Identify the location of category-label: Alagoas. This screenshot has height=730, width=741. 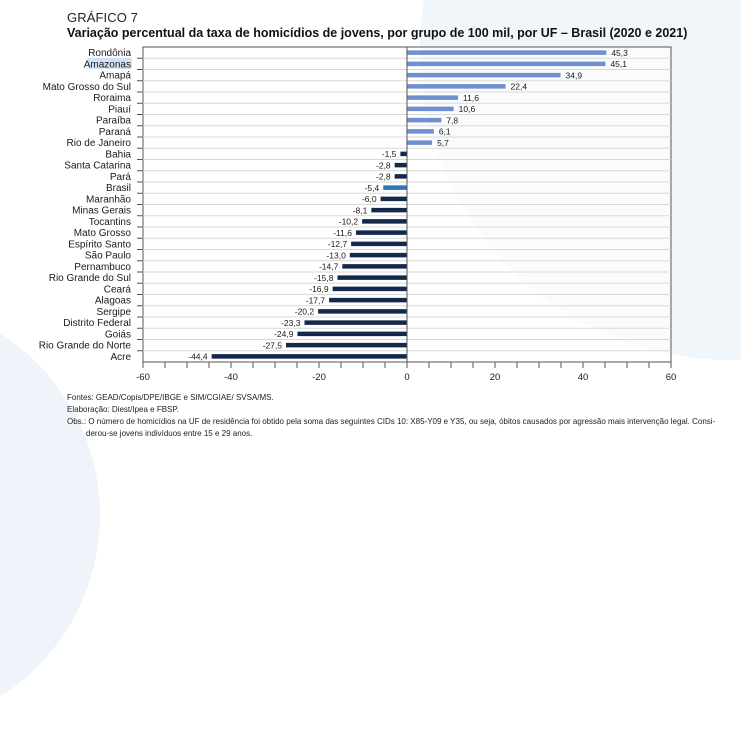
(113, 301).